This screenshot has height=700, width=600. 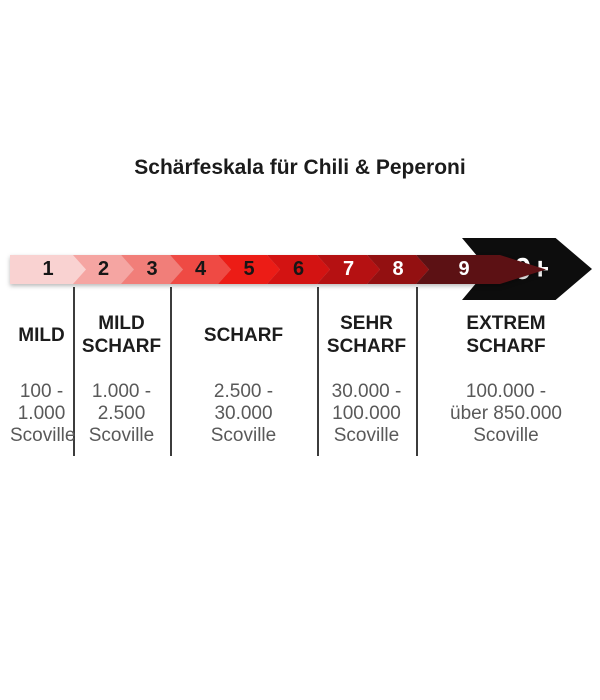 What do you see at coordinates (243, 335) in the screenshot?
I see `category-name: SCHARF` at bounding box center [243, 335].